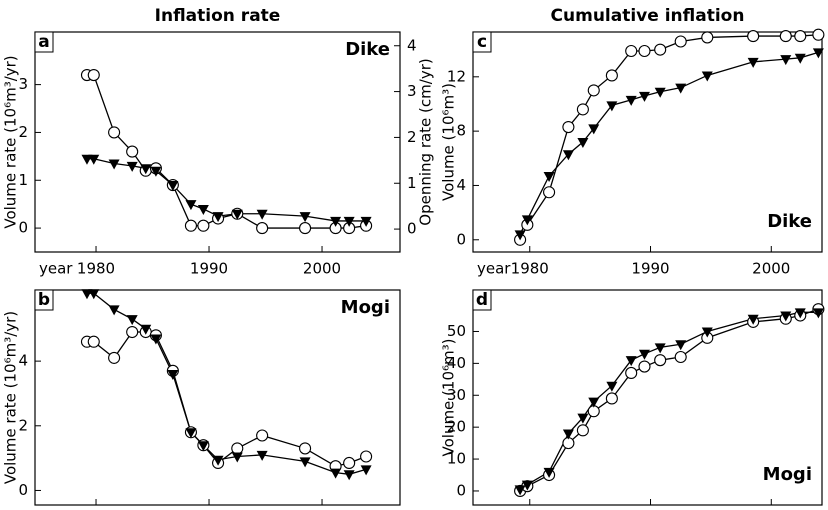  I want to click on panel-label: d, so click(482, 300).